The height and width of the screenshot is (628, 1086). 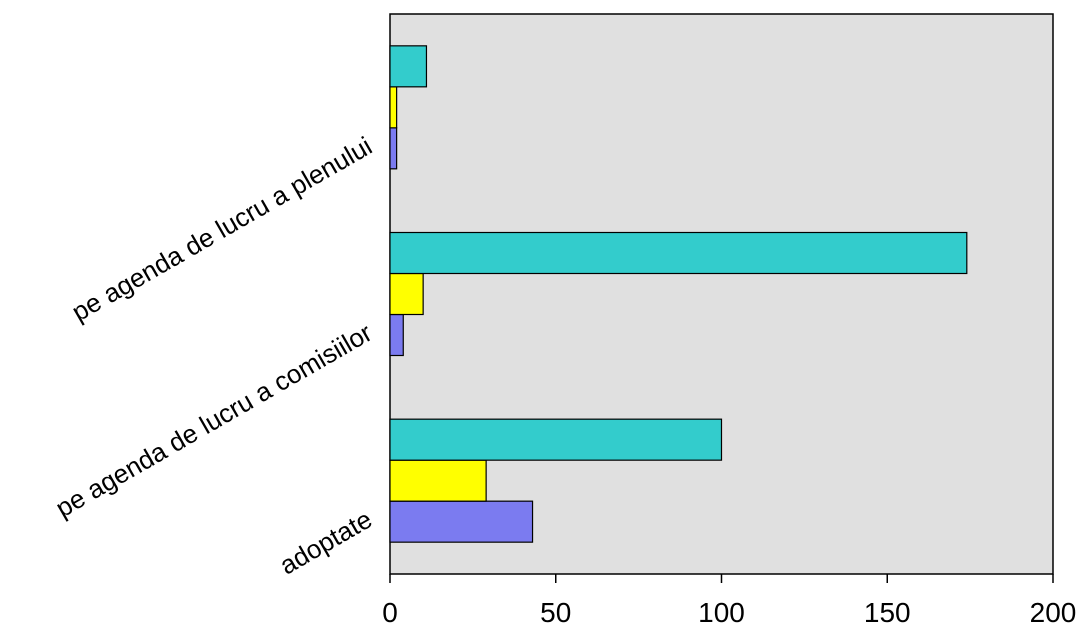 I want to click on bar-series0-cat1, so click(x=396, y=335).